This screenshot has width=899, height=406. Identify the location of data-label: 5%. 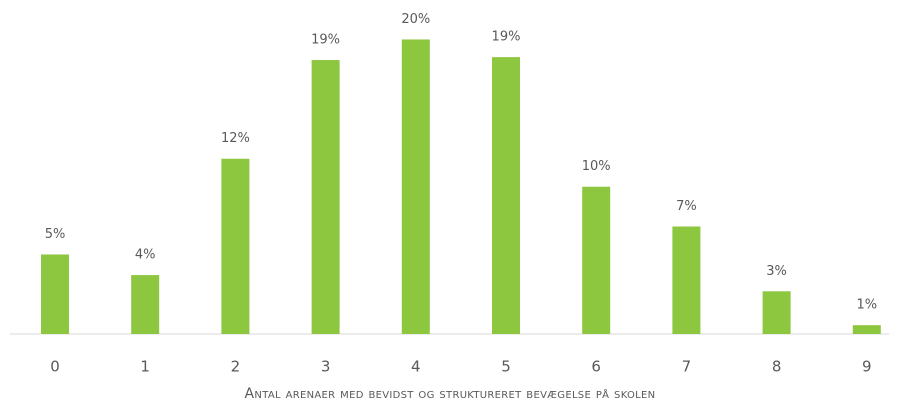
(55, 234).